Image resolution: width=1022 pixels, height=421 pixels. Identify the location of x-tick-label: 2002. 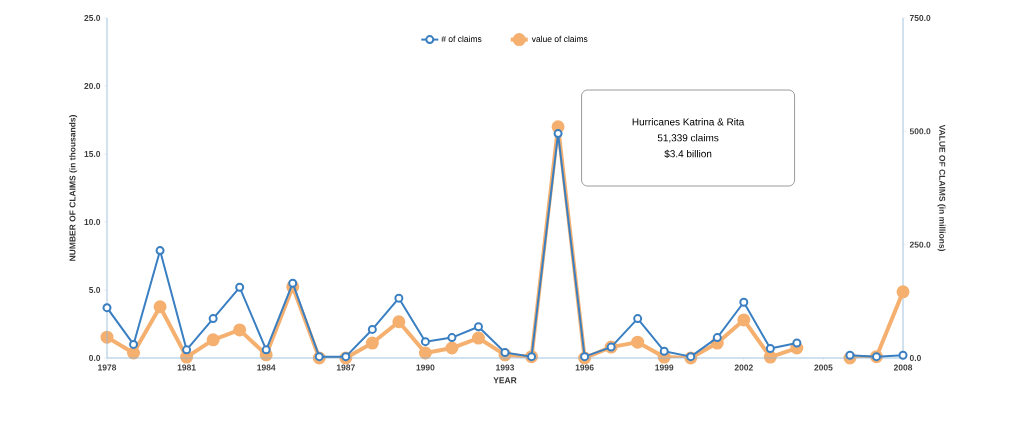
(743, 367).